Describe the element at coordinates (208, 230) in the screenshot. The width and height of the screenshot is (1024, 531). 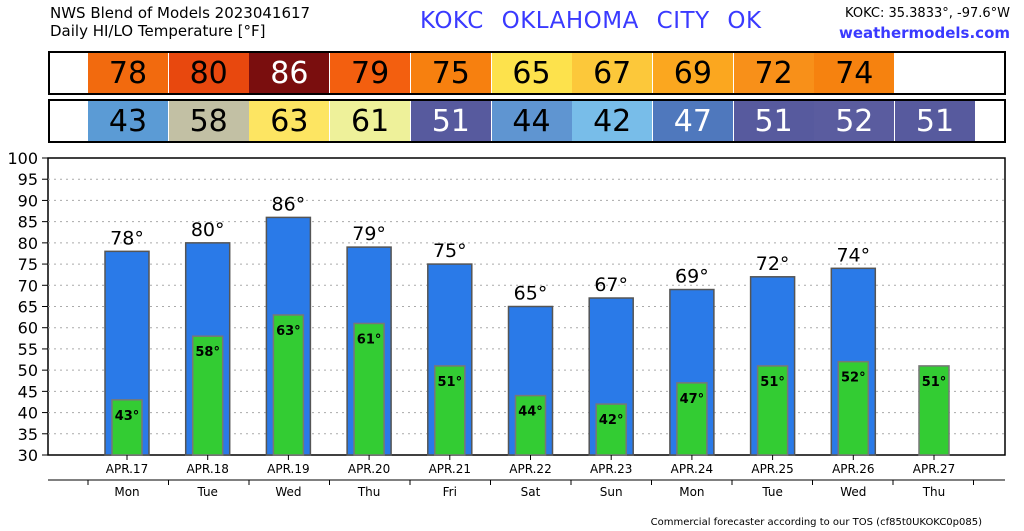
I see `high-data-label: 80°` at that location.